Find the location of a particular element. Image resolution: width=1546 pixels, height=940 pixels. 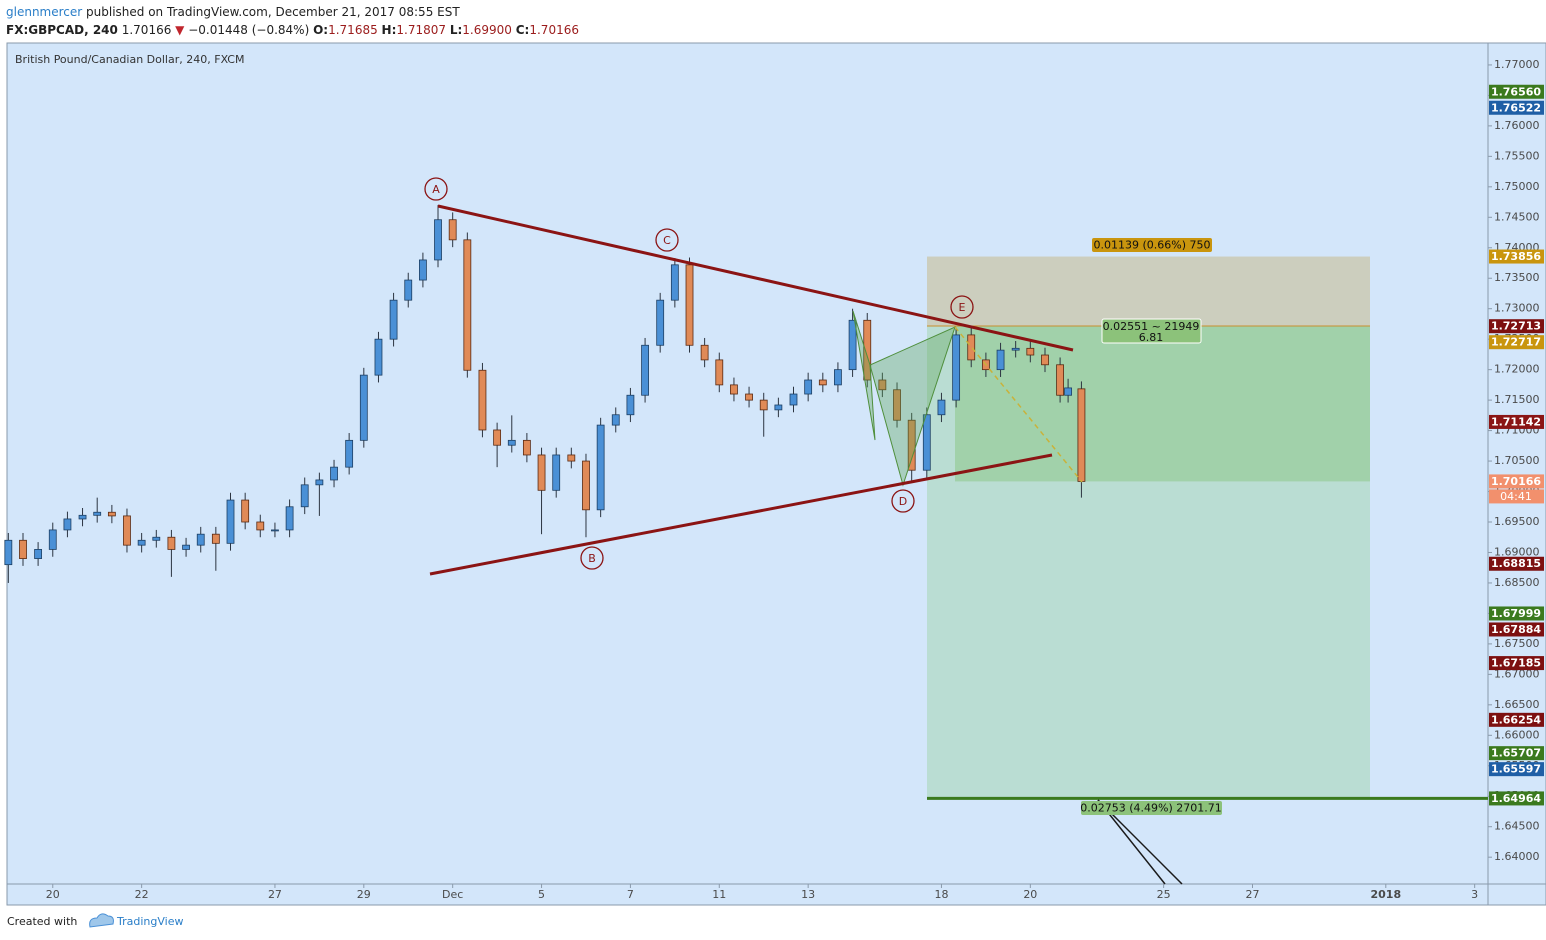

x-tick-label: 13 is located at coordinates (808, 894).